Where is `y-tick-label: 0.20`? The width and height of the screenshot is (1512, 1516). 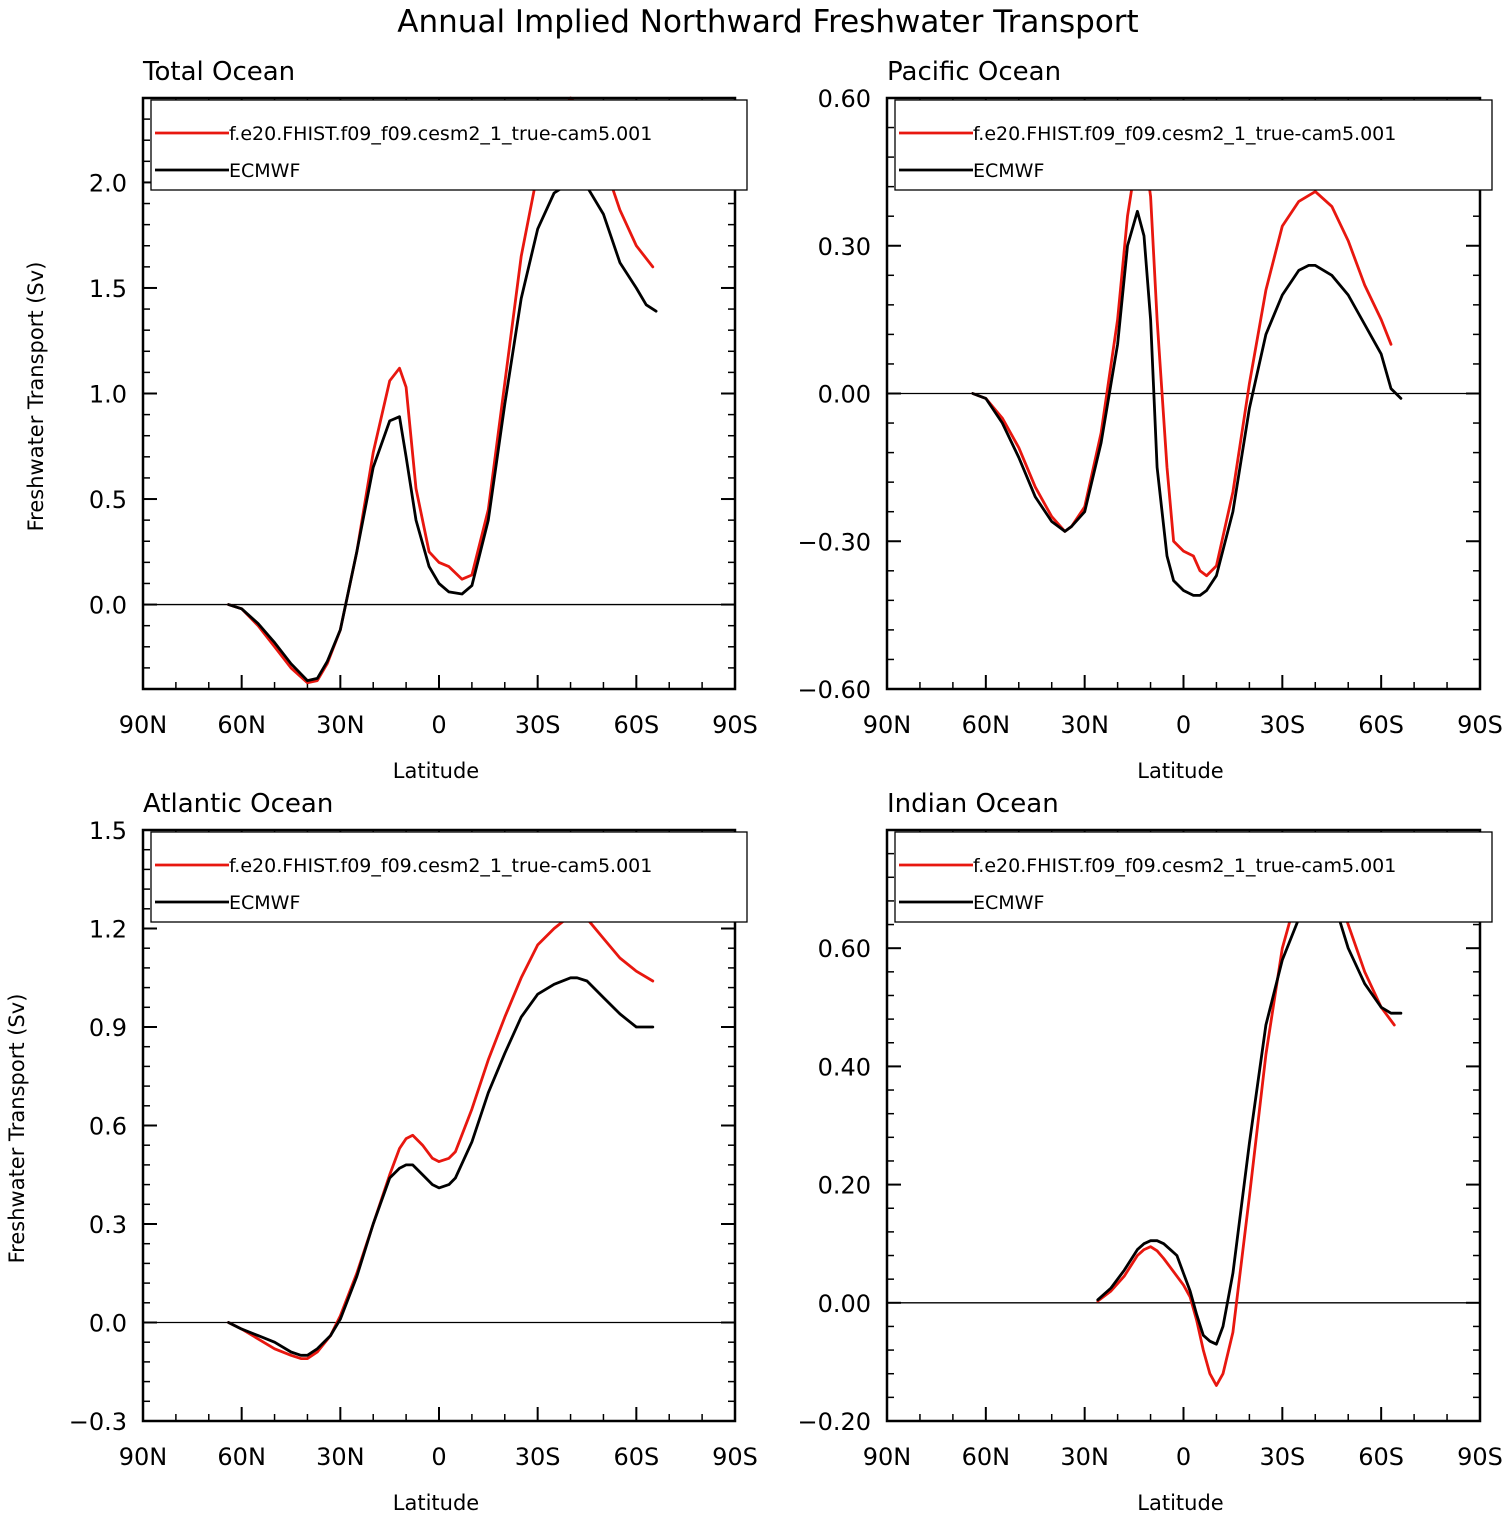 y-tick-label: 0.20 is located at coordinates (844, 1186).